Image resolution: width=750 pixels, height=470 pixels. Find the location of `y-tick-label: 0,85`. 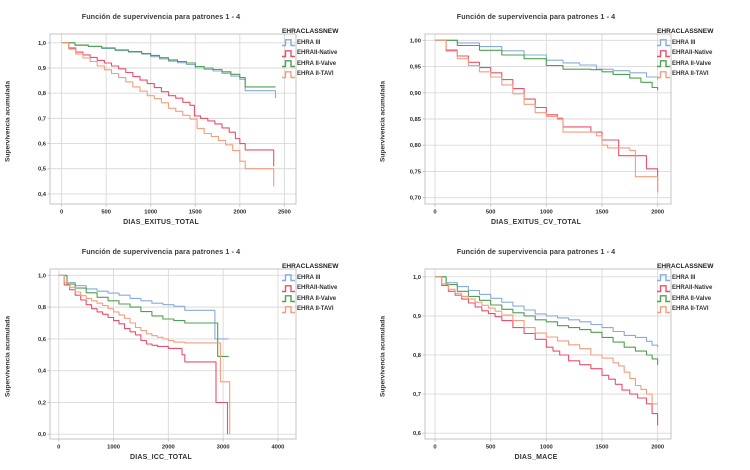

y-tick-label: 0,85 is located at coordinates (416, 120).